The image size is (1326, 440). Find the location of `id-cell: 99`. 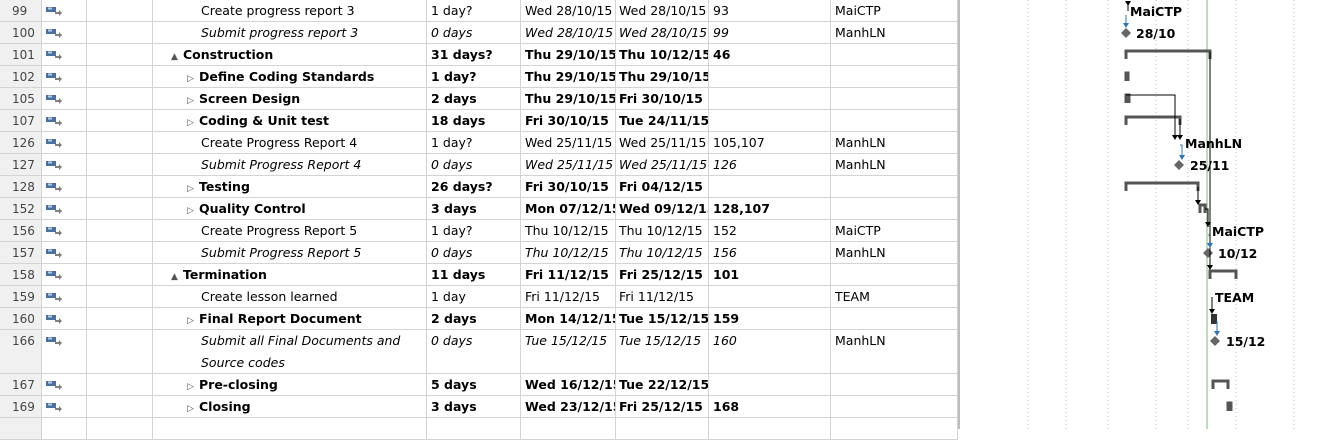

id-cell: 99 is located at coordinates (21, 11).